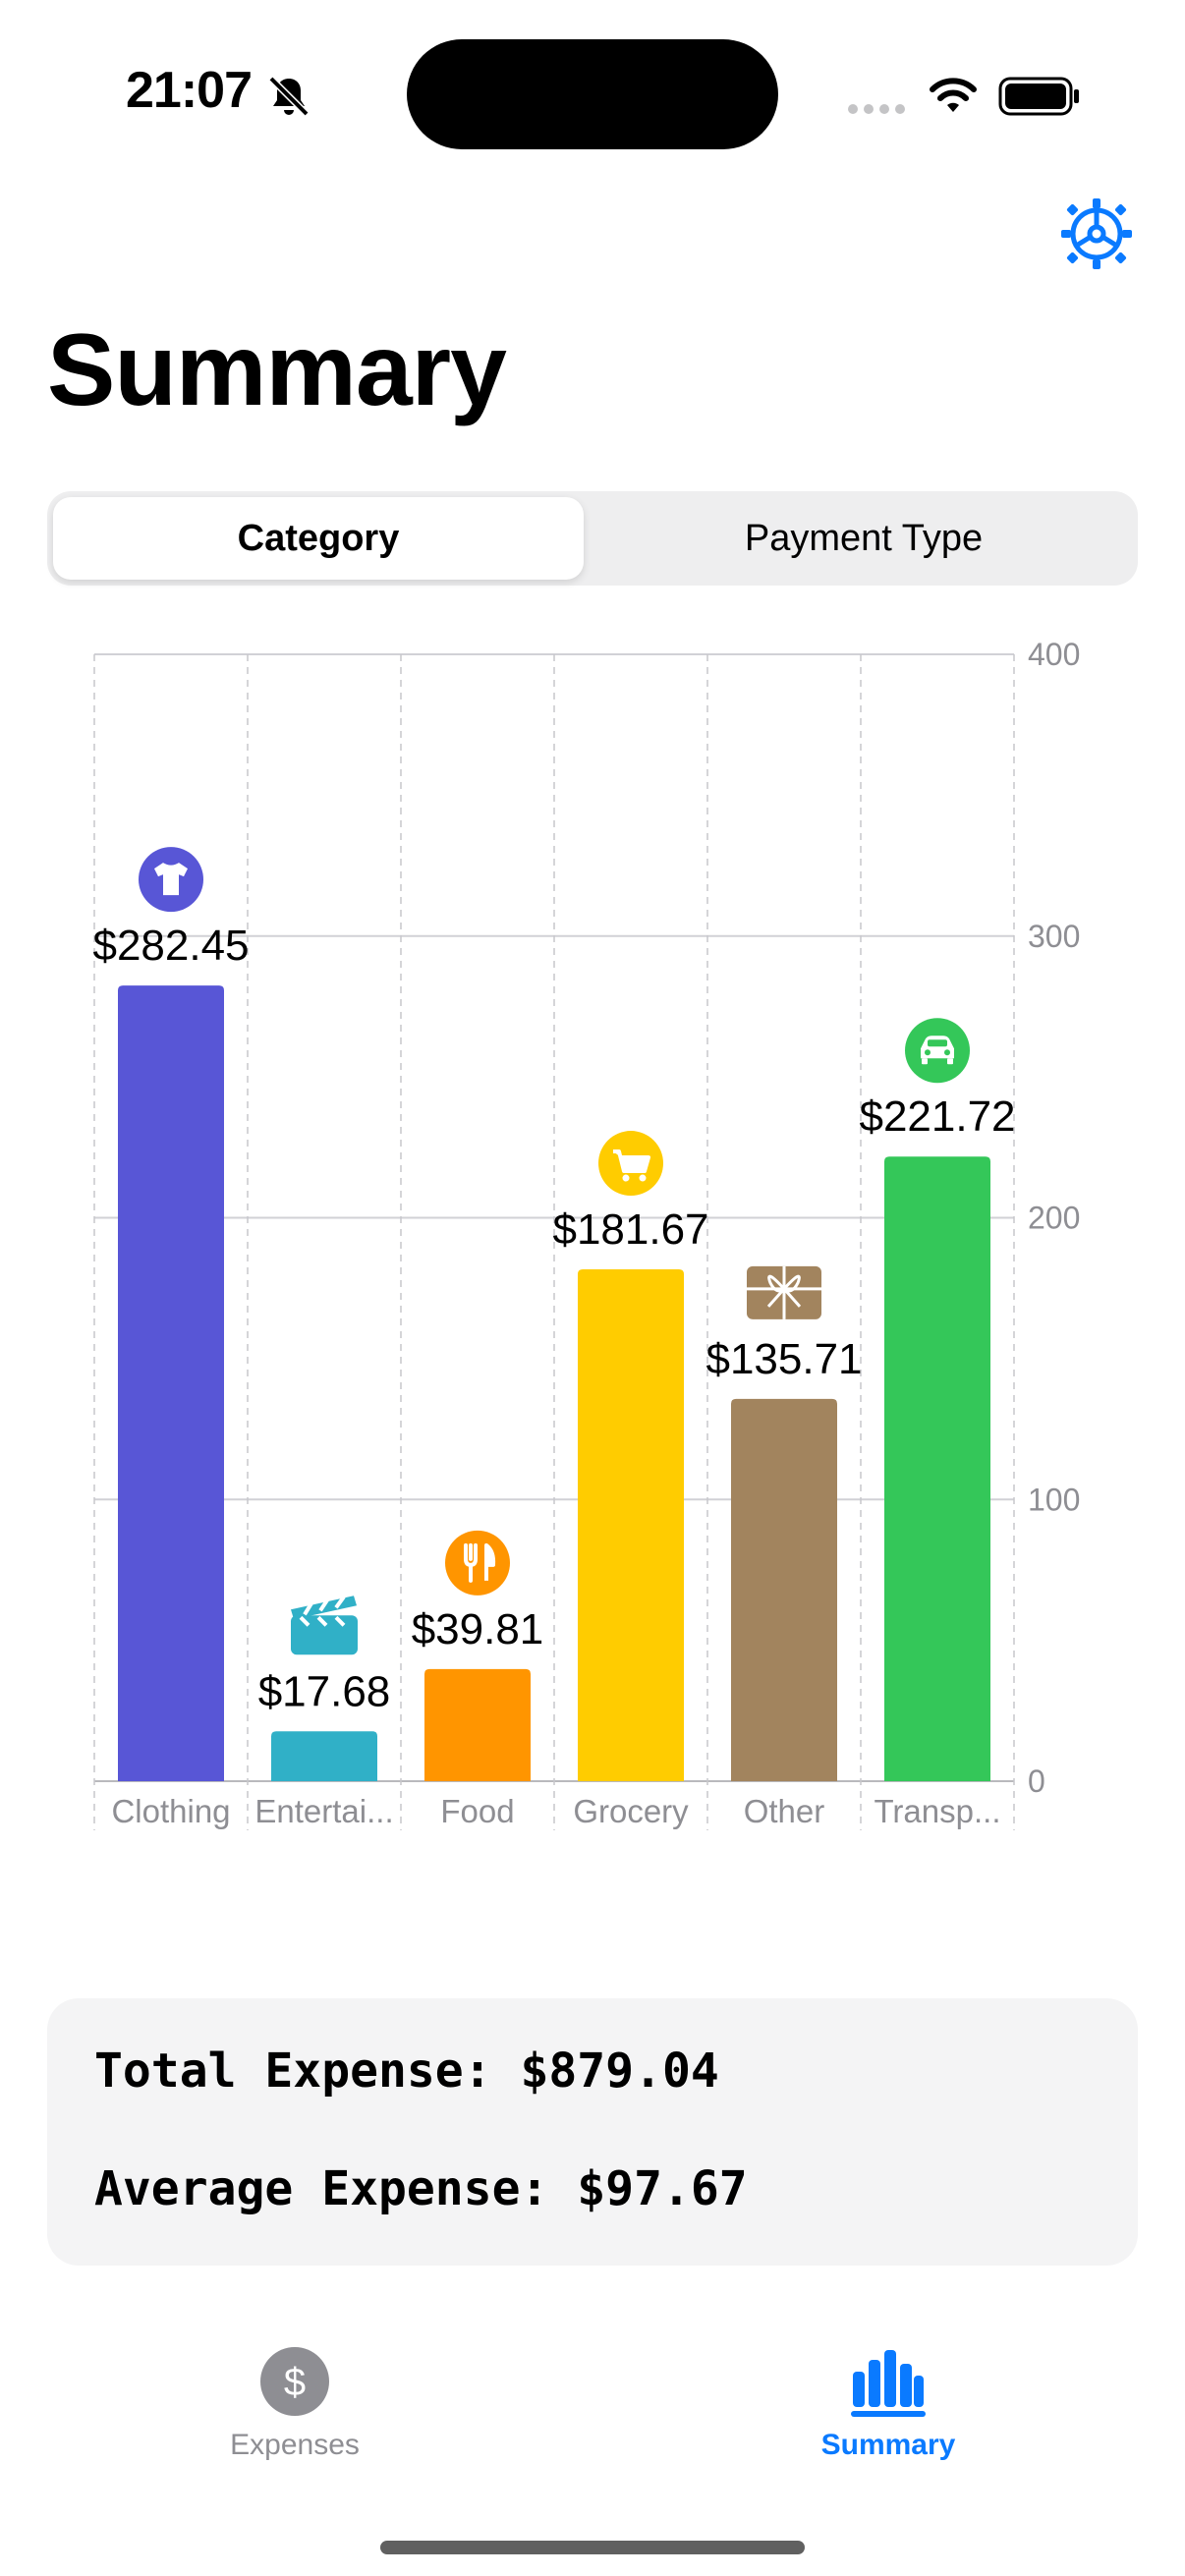 This screenshot has width=1185, height=2576. Describe the element at coordinates (592, 538) in the screenshot. I see `segmented-control: Category Payment Type` at that location.